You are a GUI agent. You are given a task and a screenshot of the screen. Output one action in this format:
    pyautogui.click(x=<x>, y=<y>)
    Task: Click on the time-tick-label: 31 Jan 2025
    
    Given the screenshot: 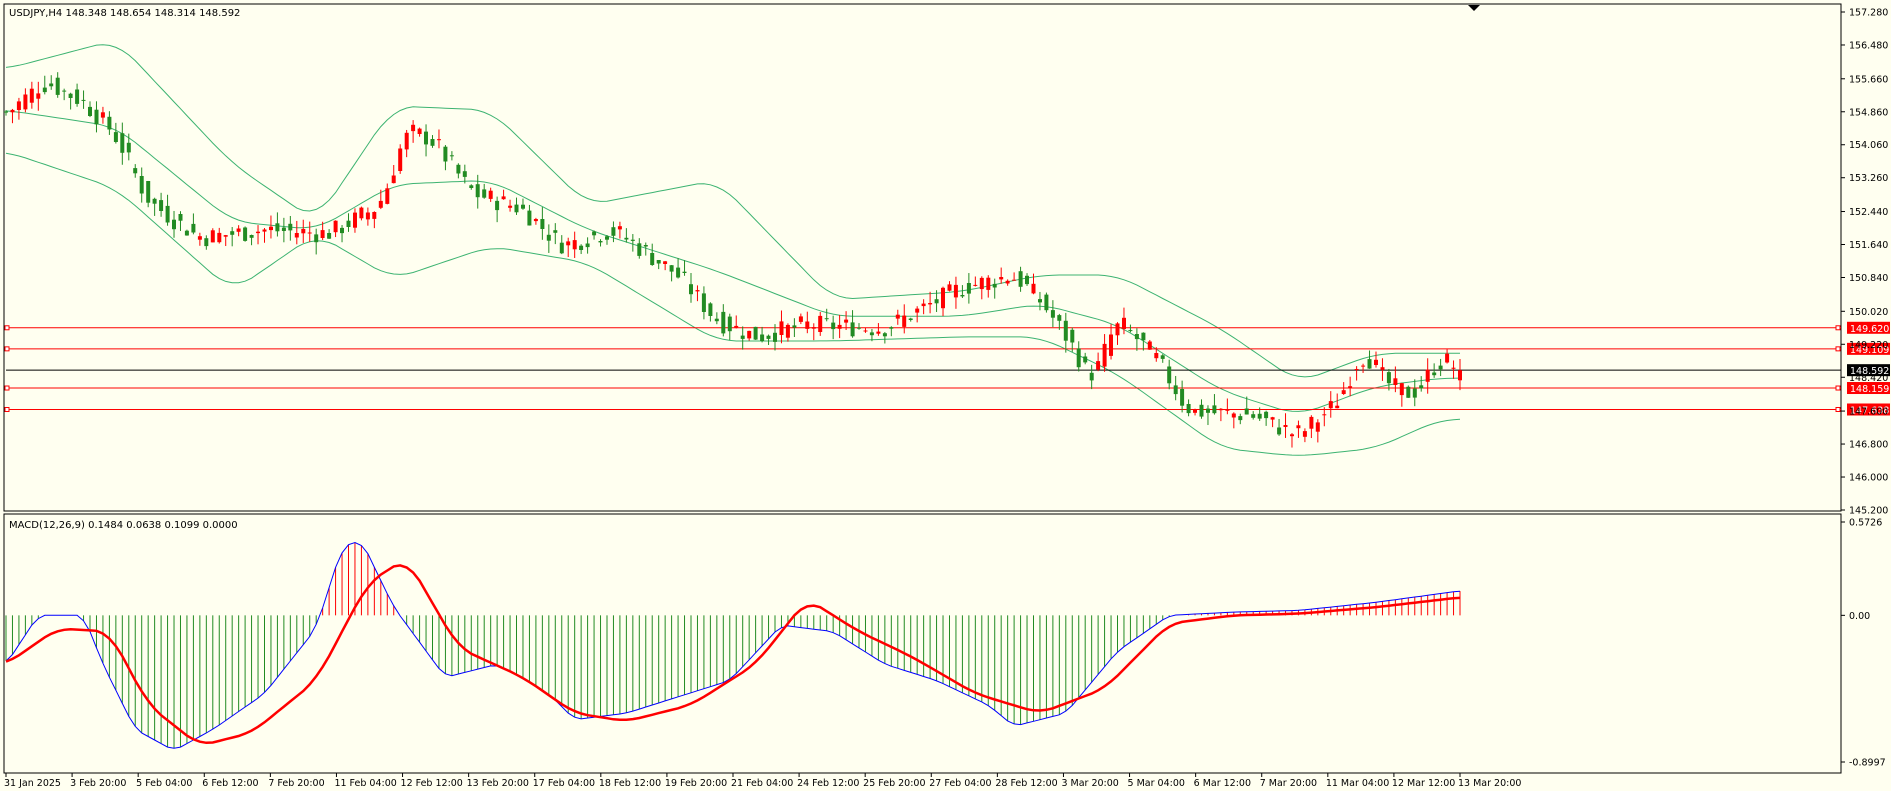 What is the action you would take?
    pyautogui.click(x=32, y=783)
    